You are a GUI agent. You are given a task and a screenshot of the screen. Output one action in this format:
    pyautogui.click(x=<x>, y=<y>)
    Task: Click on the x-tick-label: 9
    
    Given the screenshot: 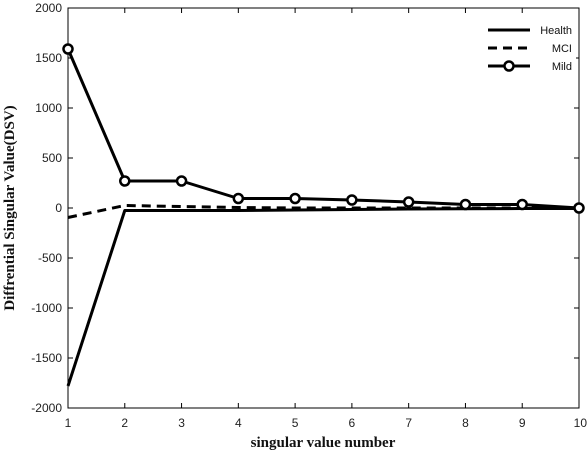 What is the action you would take?
    pyautogui.click(x=522, y=423)
    